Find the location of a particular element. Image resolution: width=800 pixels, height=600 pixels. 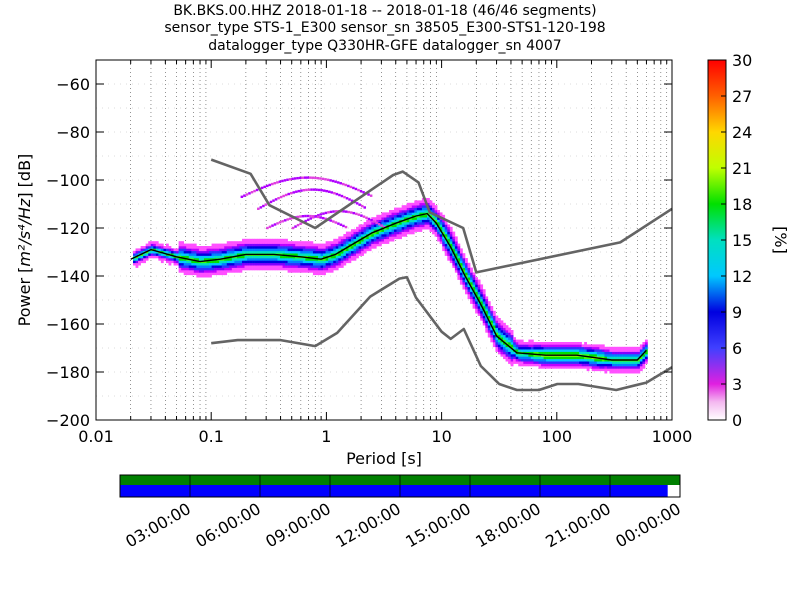

colorbar-tick-label: 21 is located at coordinates (742, 168).